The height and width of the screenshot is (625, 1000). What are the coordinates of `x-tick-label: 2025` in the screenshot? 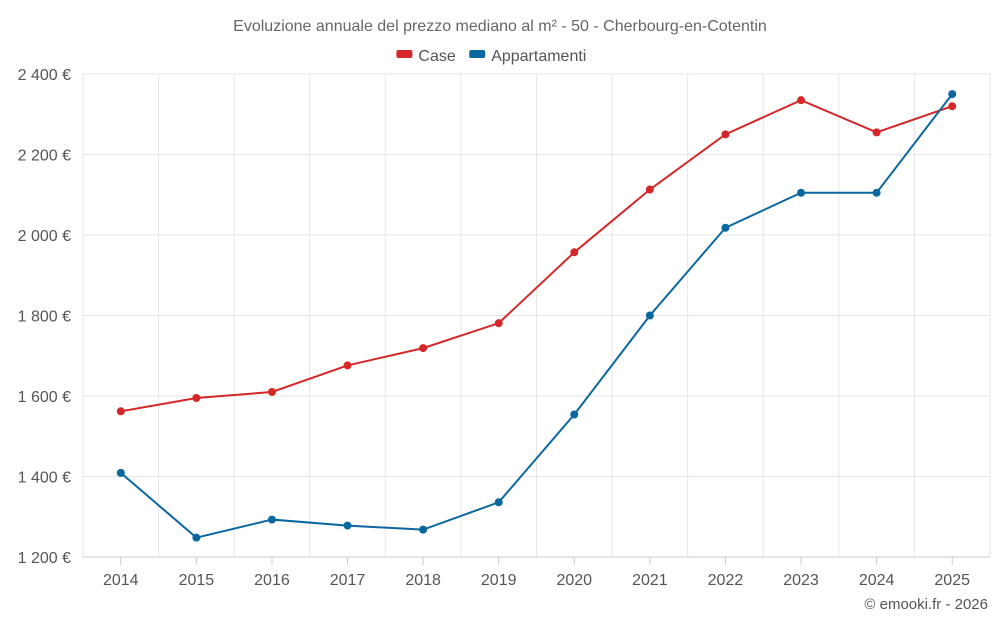 It's located at (952, 580).